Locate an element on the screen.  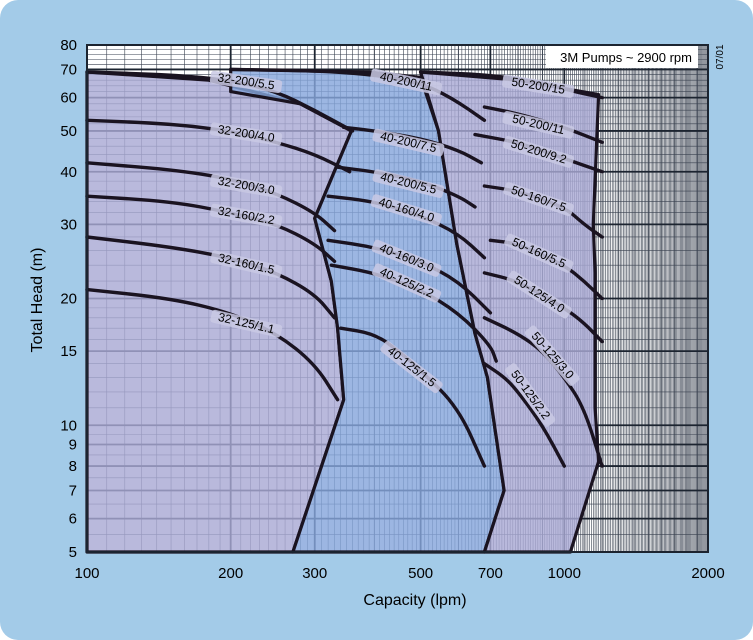
x-tick-label: 500 is located at coordinates (420, 573).